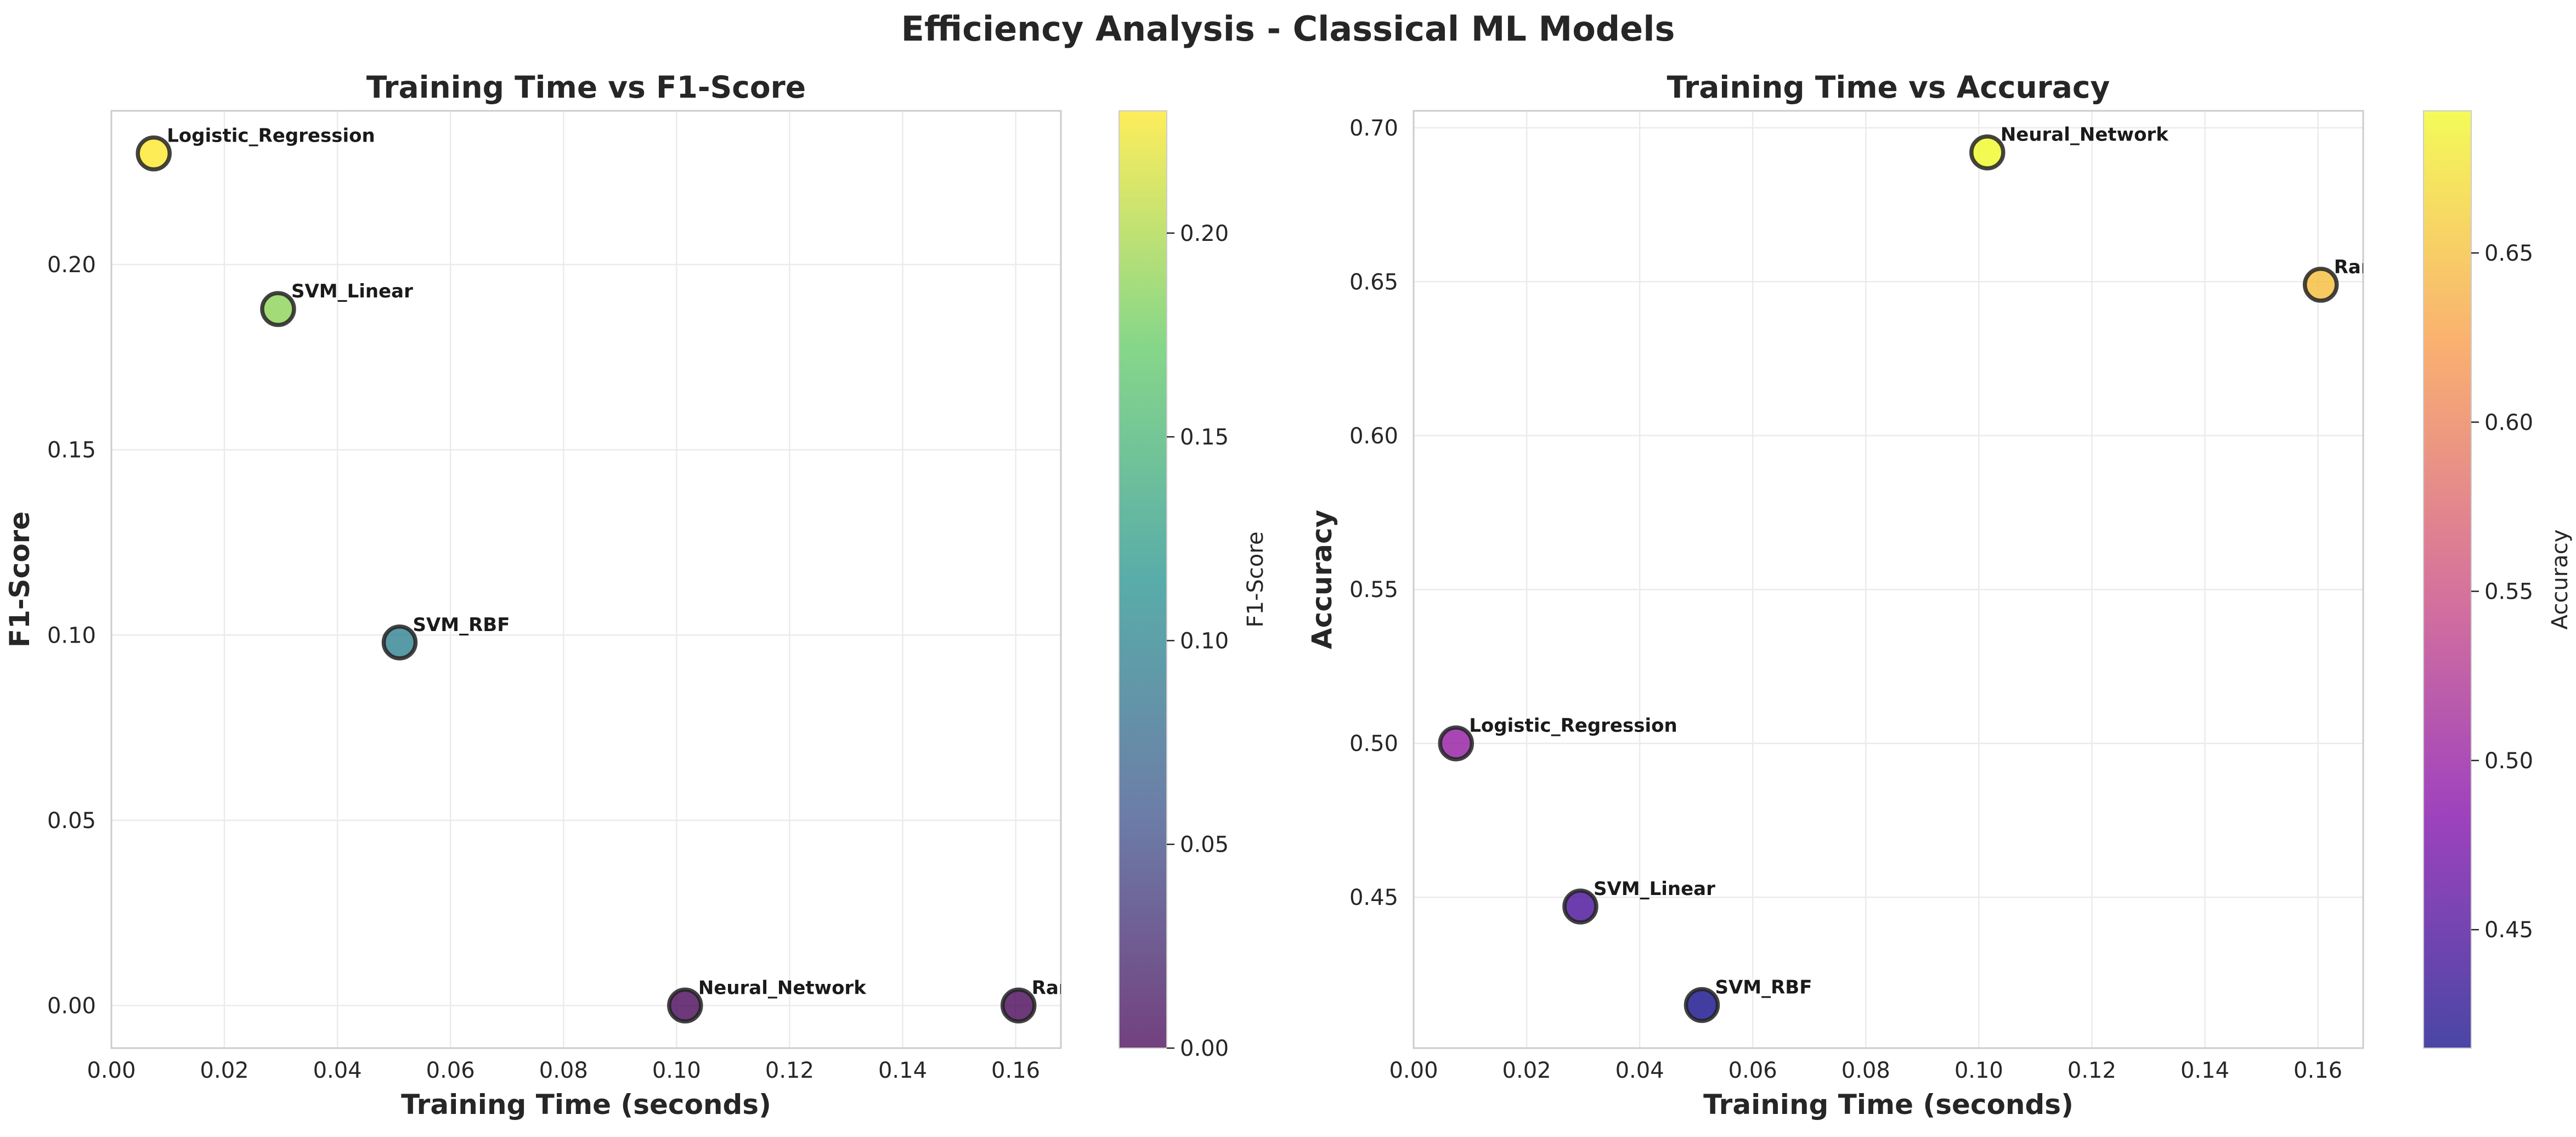  Describe the element at coordinates (1204, 437) in the screenshot. I see `colorbar-tick-label: 0.15` at that location.